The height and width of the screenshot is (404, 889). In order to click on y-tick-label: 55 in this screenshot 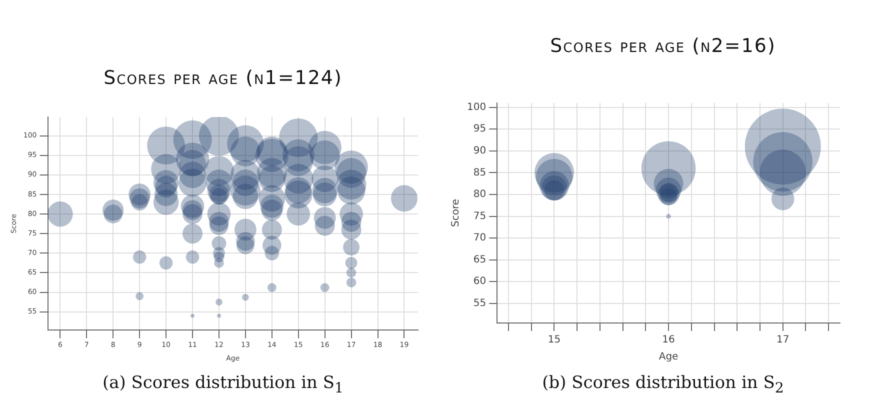, I will do `click(479, 303)`.